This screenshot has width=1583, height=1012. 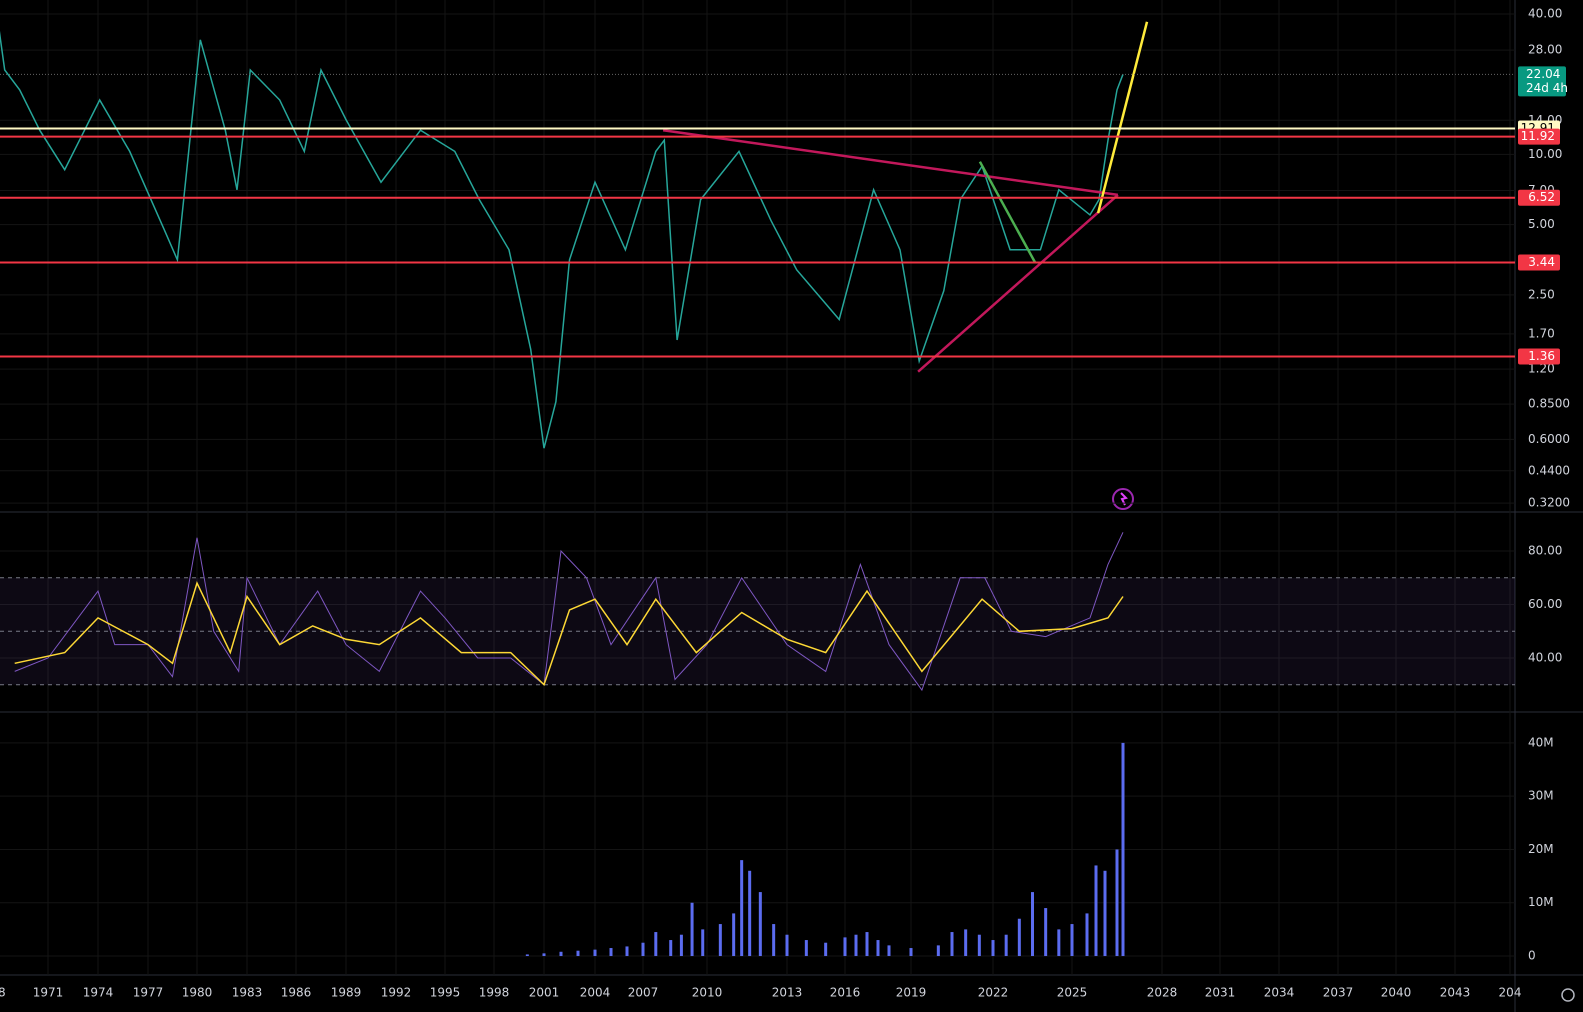 I want to click on x-tick-label: 1998, so click(x=494, y=993).